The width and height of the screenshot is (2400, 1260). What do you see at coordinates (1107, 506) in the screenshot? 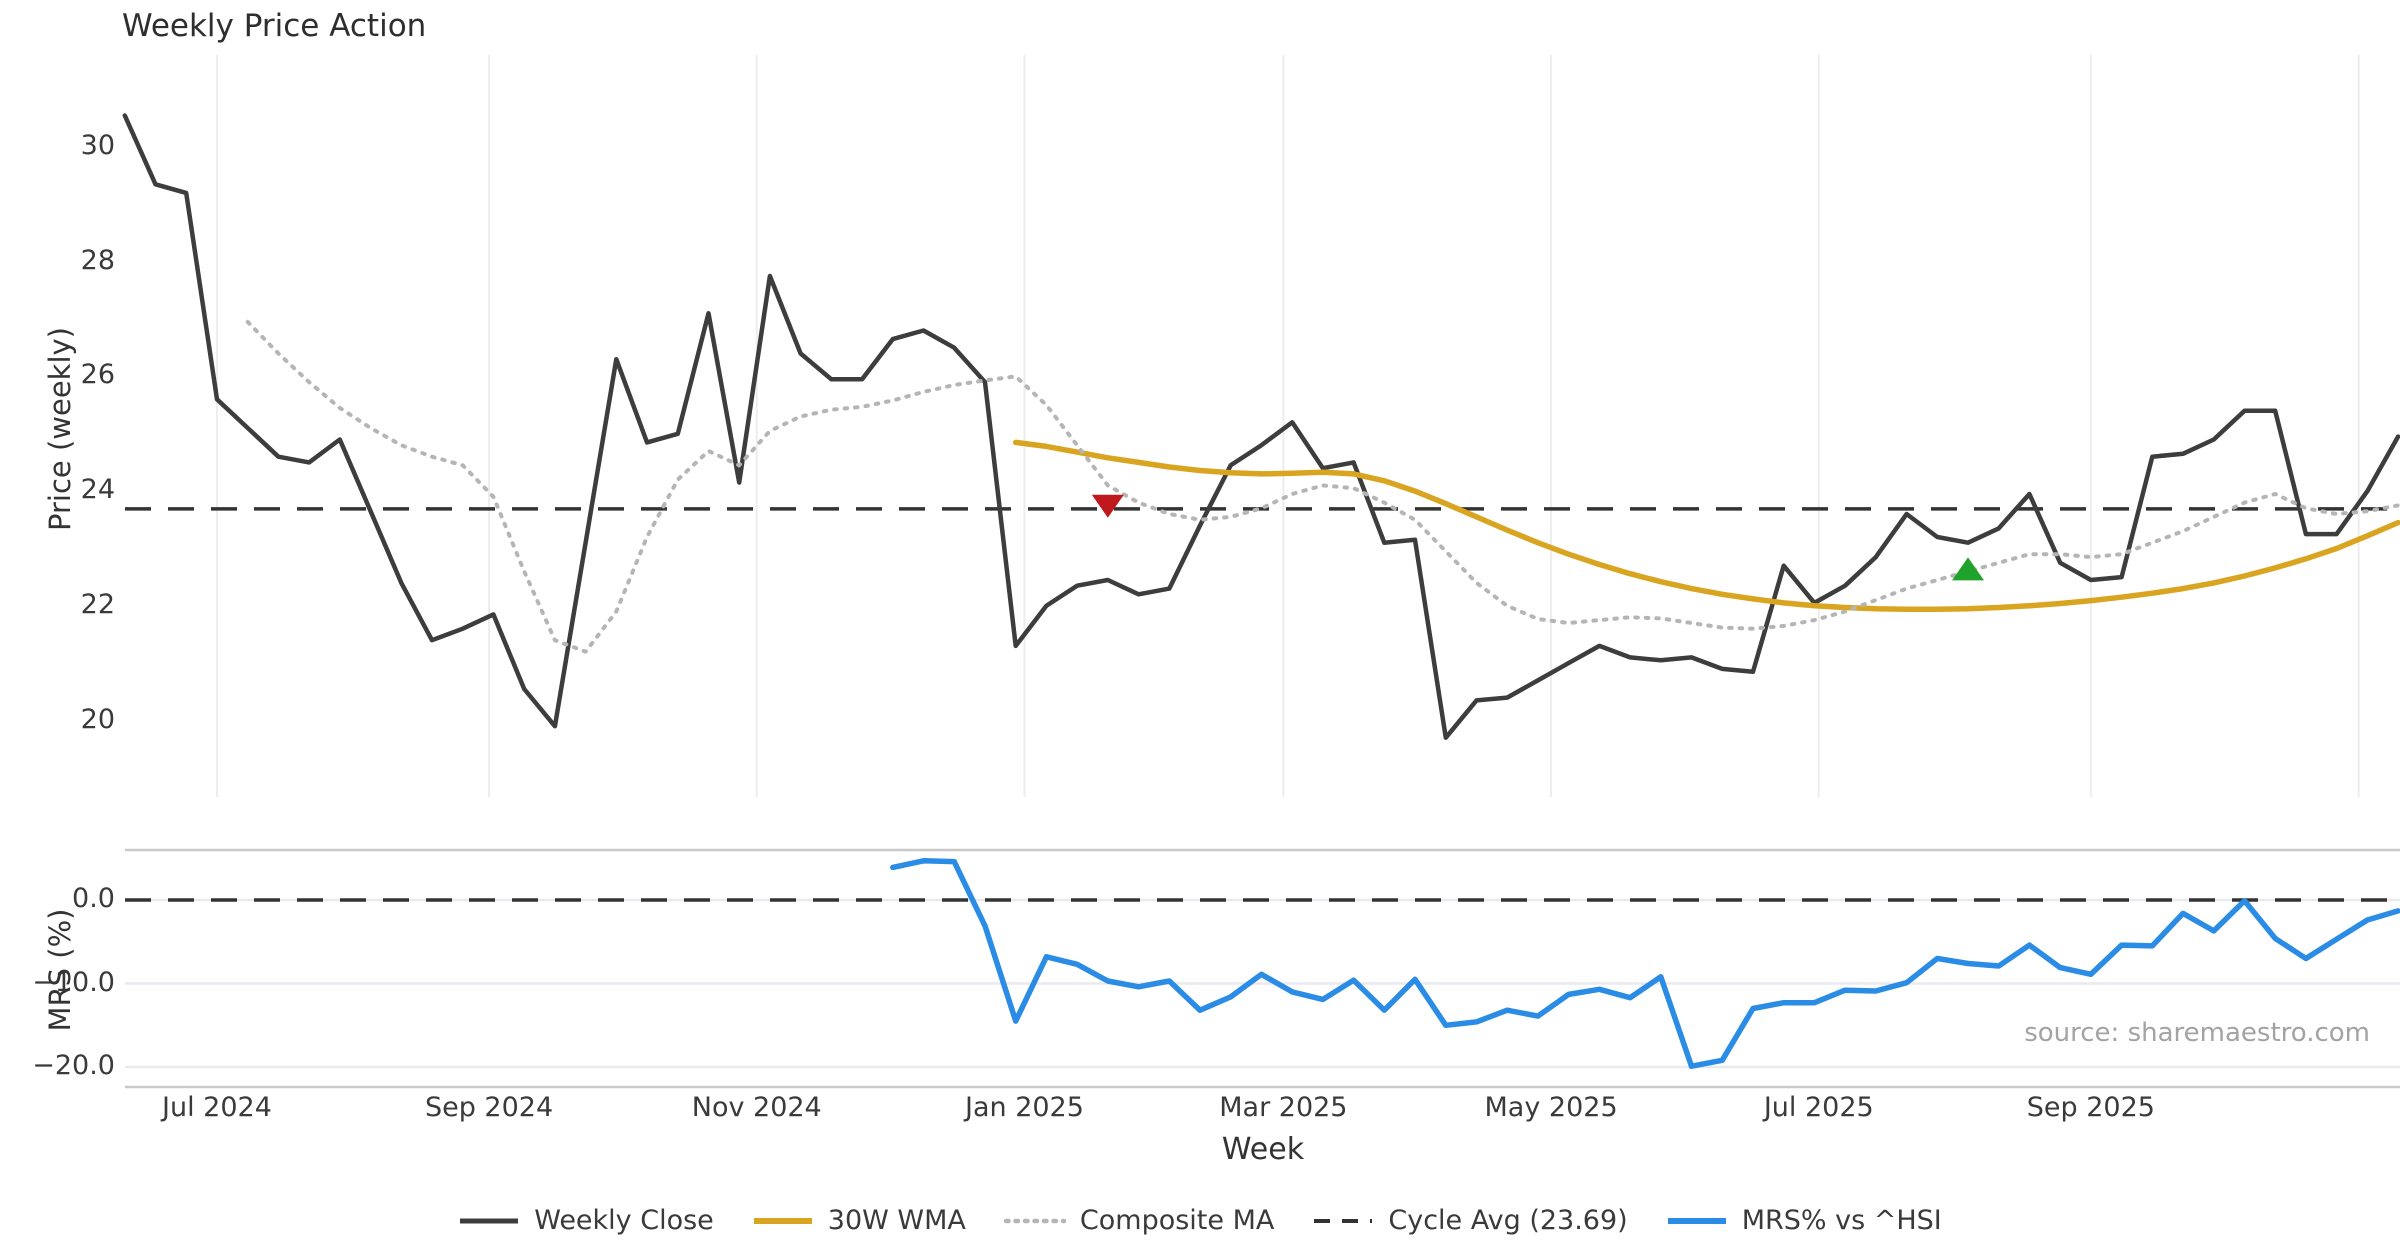
I see `sell-signal-marker-icon` at bounding box center [1107, 506].